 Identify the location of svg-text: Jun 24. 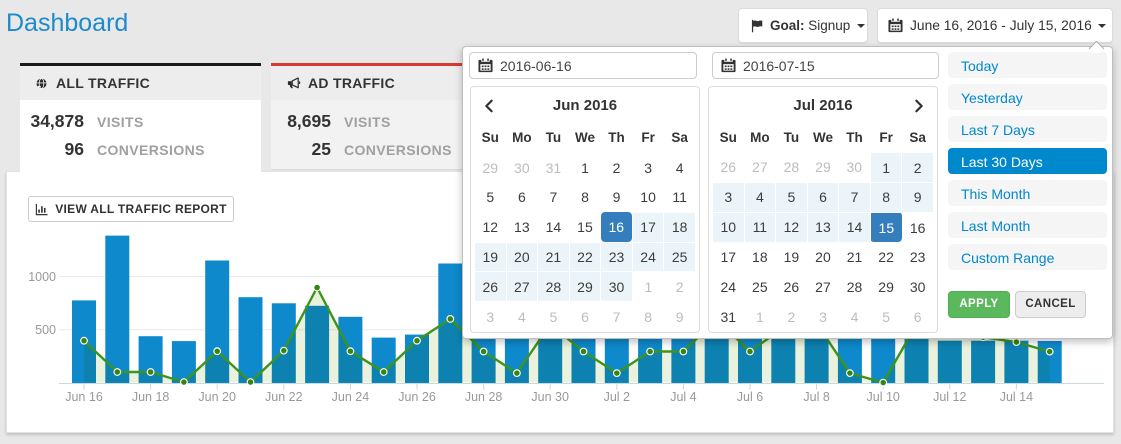
(351, 397).